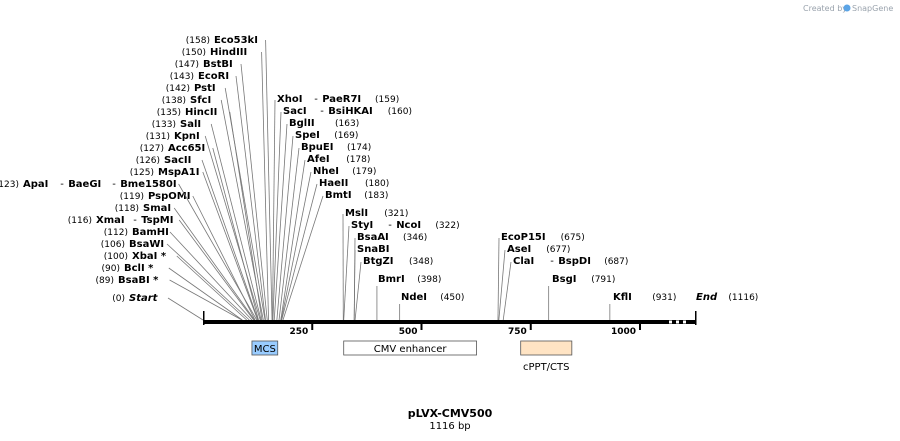  What do you see at coordinates (127, 209) in the screenshot?
I see `site-position: (118)` at bounding box center [127, 209].